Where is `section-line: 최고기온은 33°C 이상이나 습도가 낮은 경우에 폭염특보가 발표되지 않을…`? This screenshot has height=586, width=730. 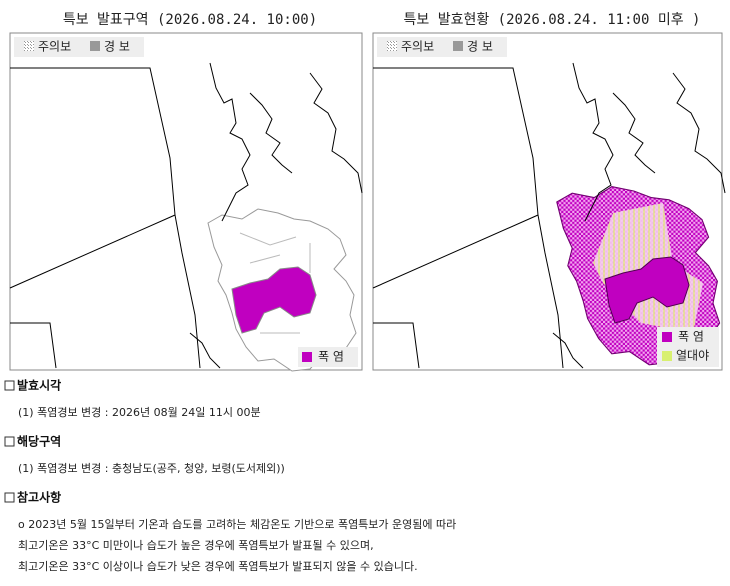
section-line: 최고기온은 33°C 이상이나 습도가 낮은 경우에 폭염특보가 발표되지 않을… is located at coordinates (218, 566).